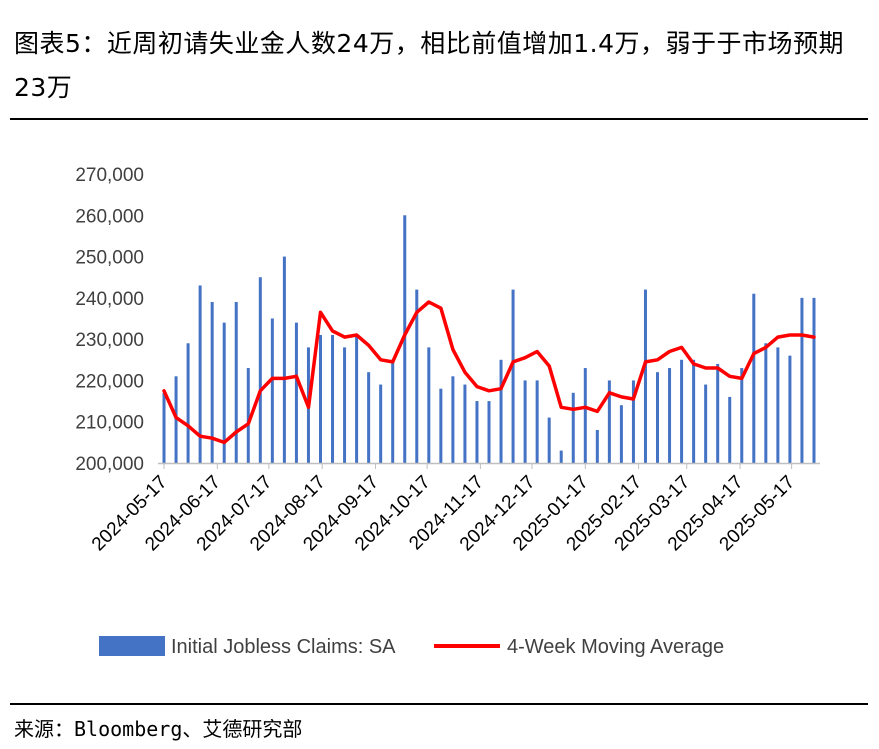 The image size is (879, 749). What do you see at coordinates (109, 381) in the screenshot?
I see `y-tick-label: 220,000` at bounding box center [109, 381].